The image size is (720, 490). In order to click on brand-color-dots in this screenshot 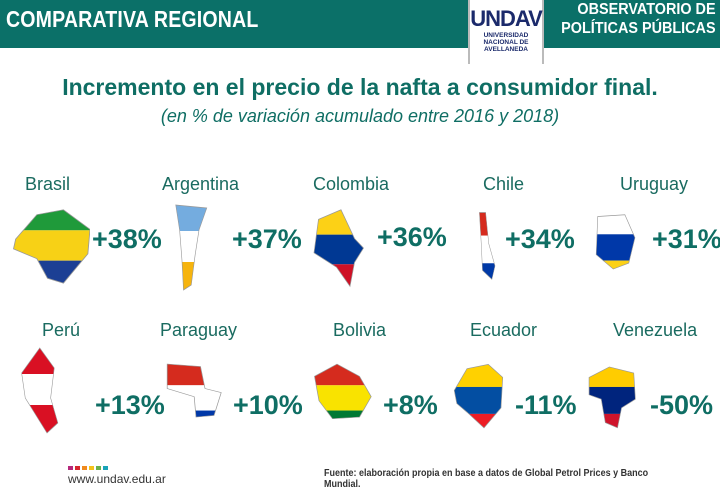, I will do `click(88, 468)`.